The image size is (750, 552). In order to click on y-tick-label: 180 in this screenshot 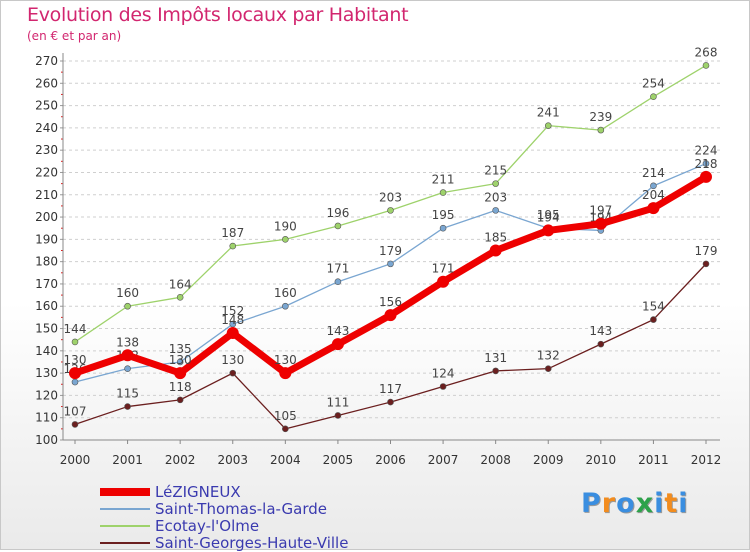, I will do `click(46, 262)`.